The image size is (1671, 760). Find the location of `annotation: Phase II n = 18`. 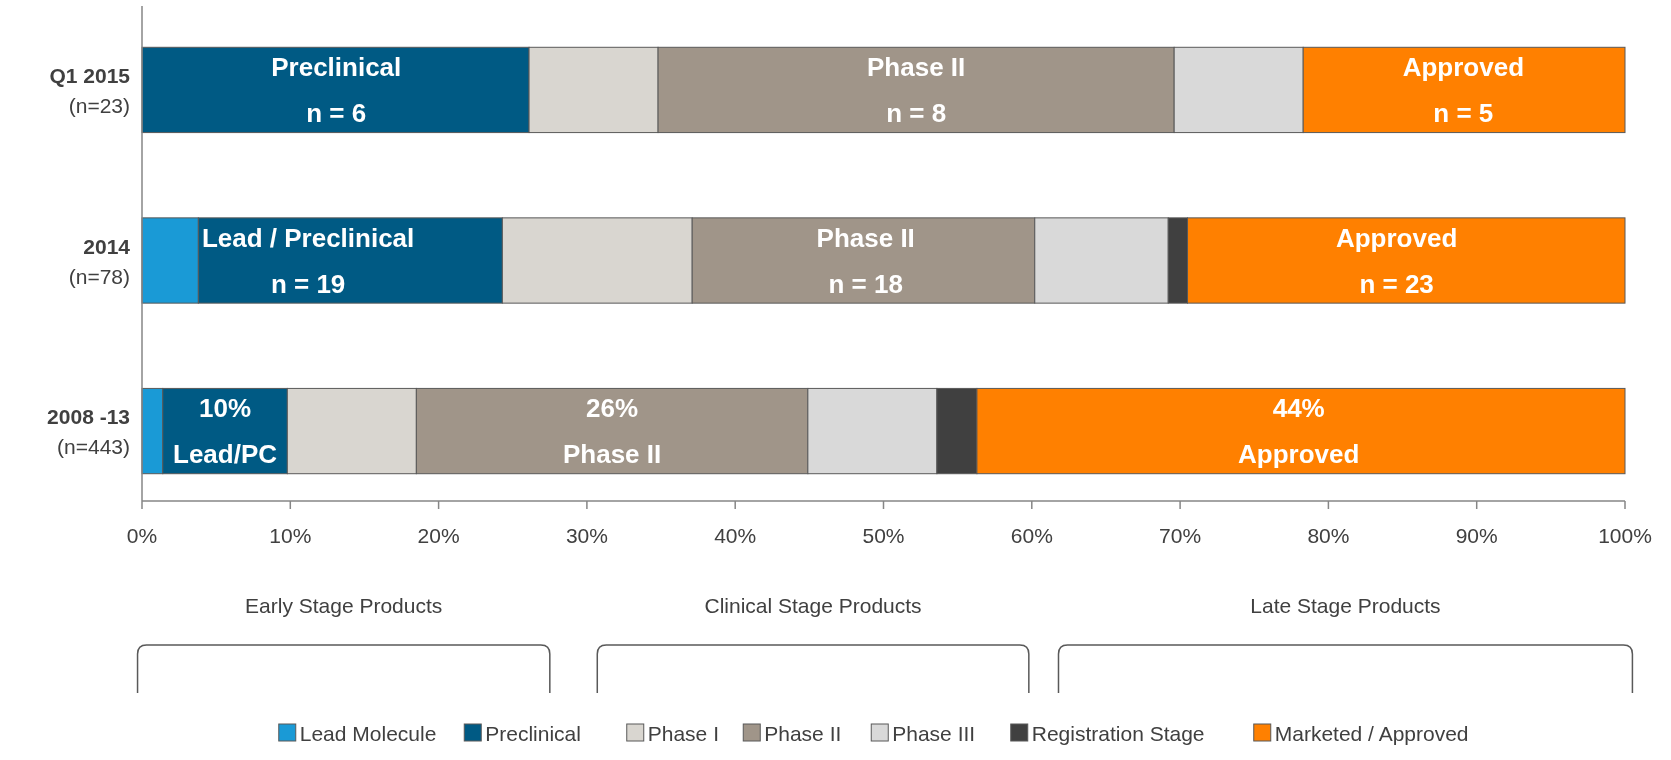

annotation: Phase II n = 18 is located at coordinates (865, 260).